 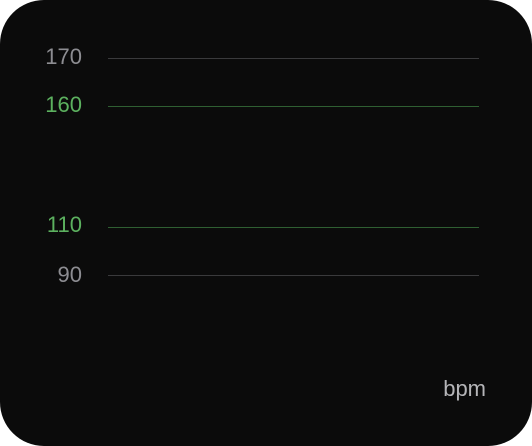 I want to click on zone-label-110: 110, so click(x=64, y=224).